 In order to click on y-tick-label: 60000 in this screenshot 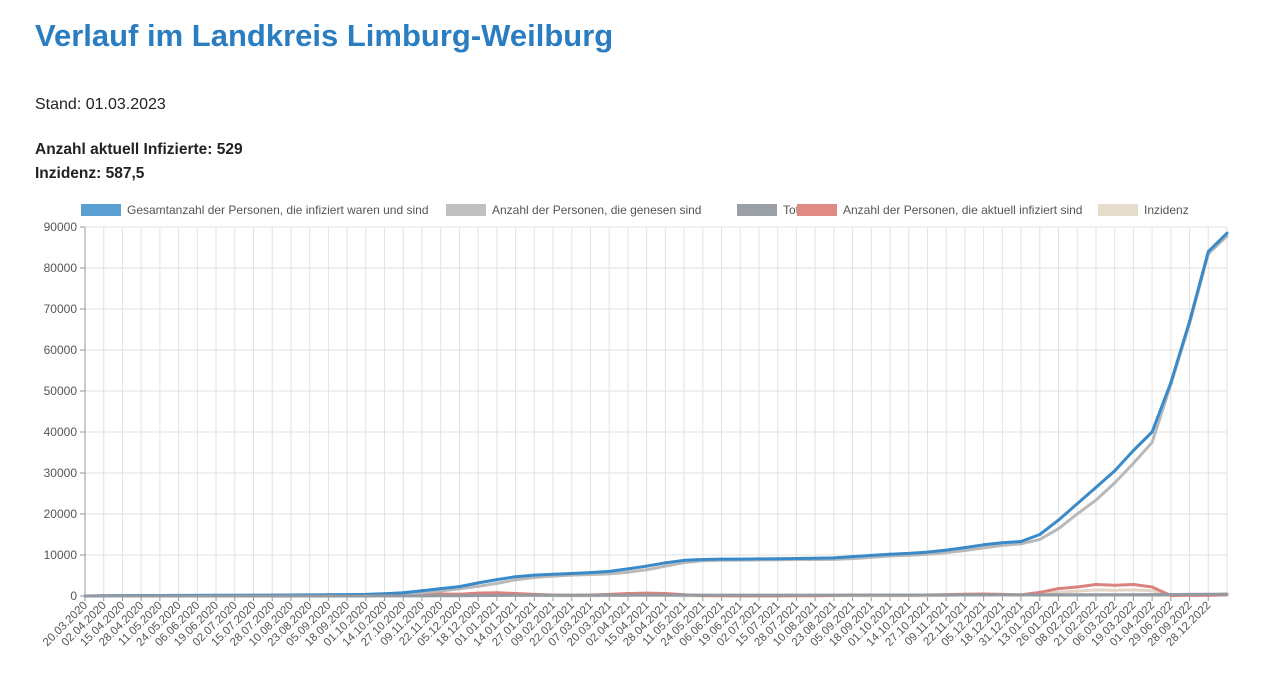, I will do `click(61, 350)`.